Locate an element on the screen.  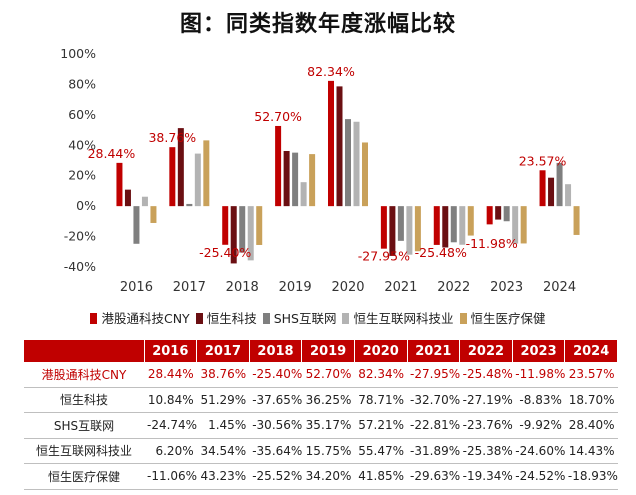
table-cell: 51.29% is located at coordinates (223, 400).